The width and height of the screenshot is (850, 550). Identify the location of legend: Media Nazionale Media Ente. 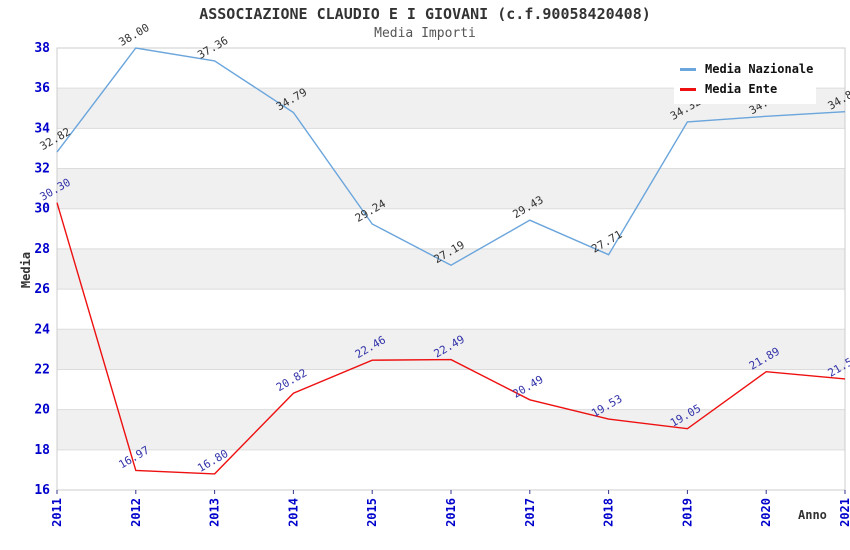
(745, 78).